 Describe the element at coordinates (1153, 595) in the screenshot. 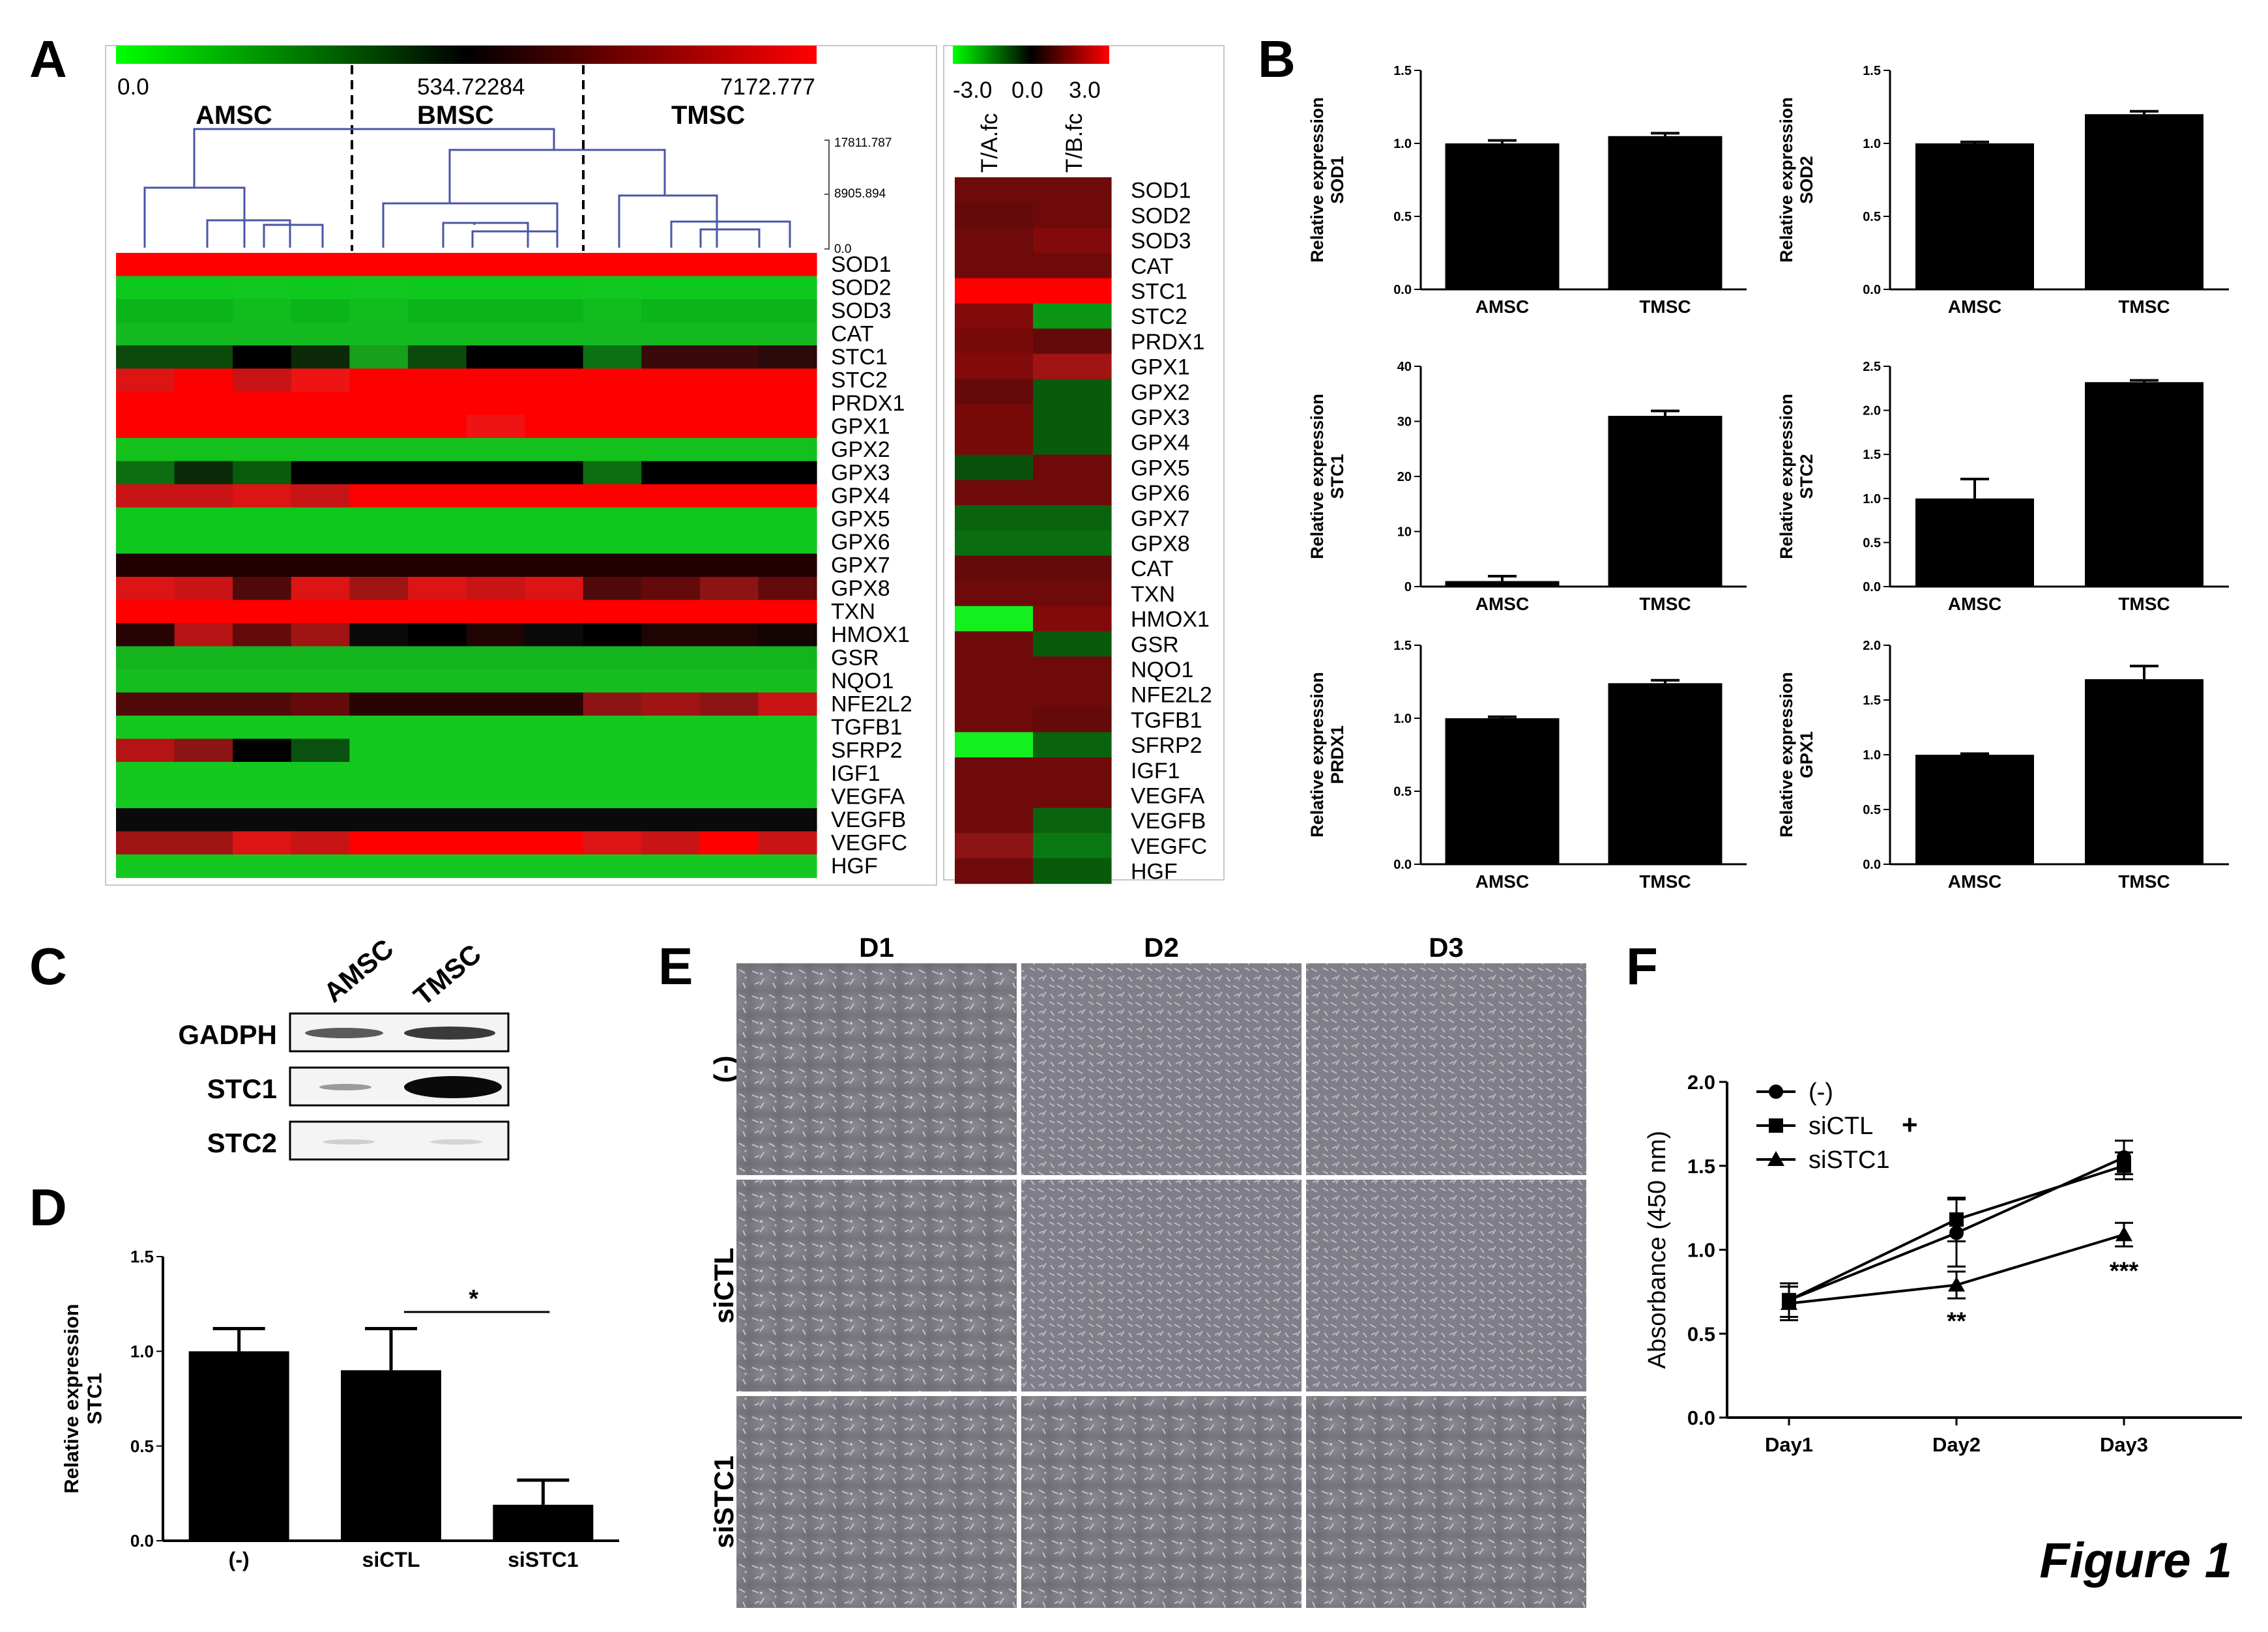

I see `fold-change-gene-label: TXN` at that location.